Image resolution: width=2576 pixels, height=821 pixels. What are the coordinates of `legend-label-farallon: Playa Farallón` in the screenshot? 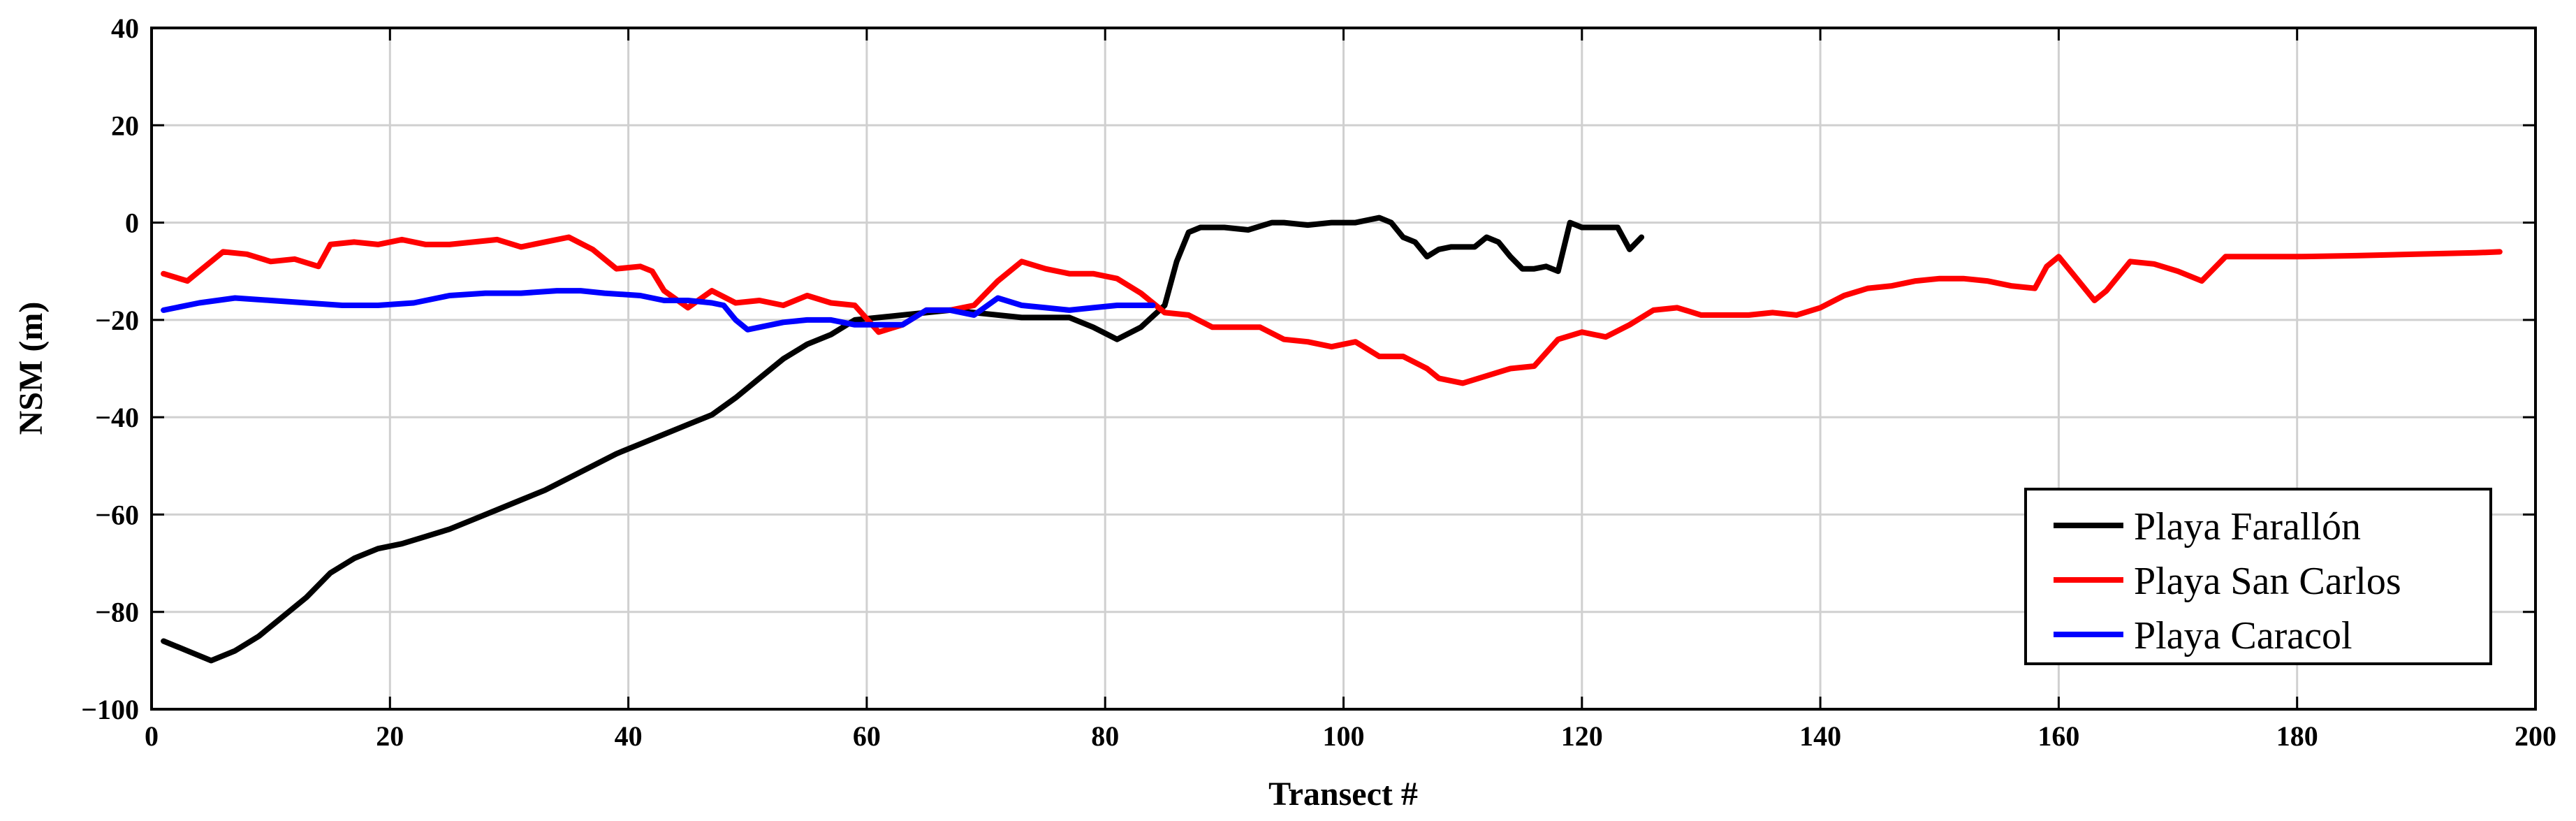 It's located at (2247, 526).